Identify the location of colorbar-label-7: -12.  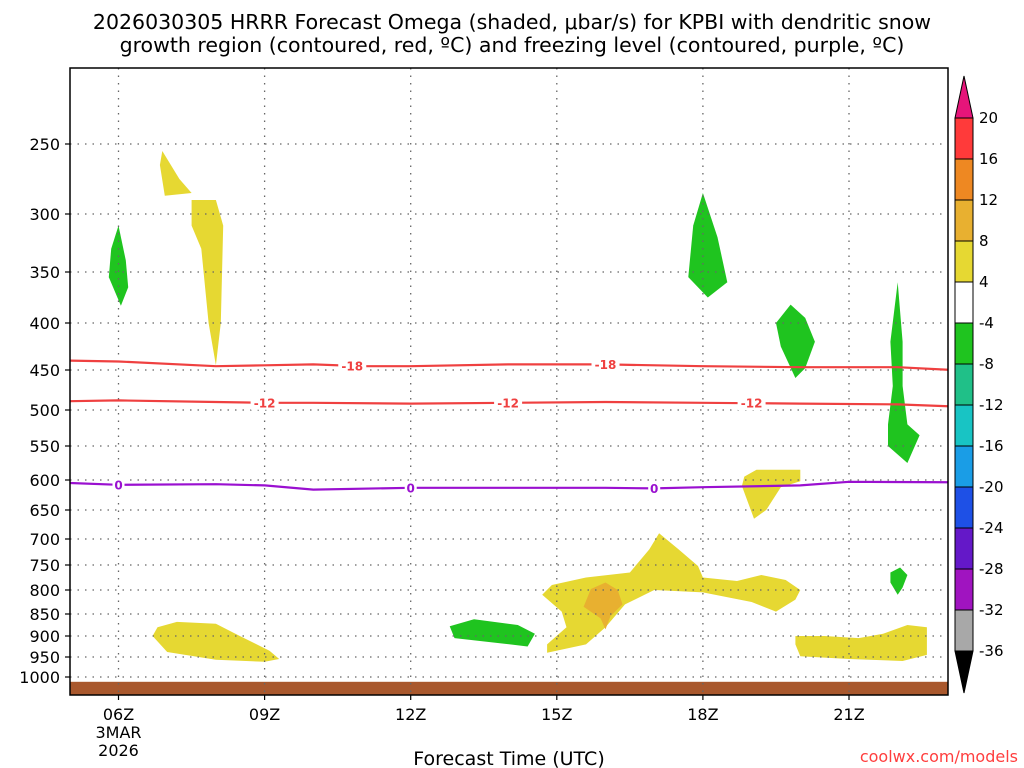
(991, 405).